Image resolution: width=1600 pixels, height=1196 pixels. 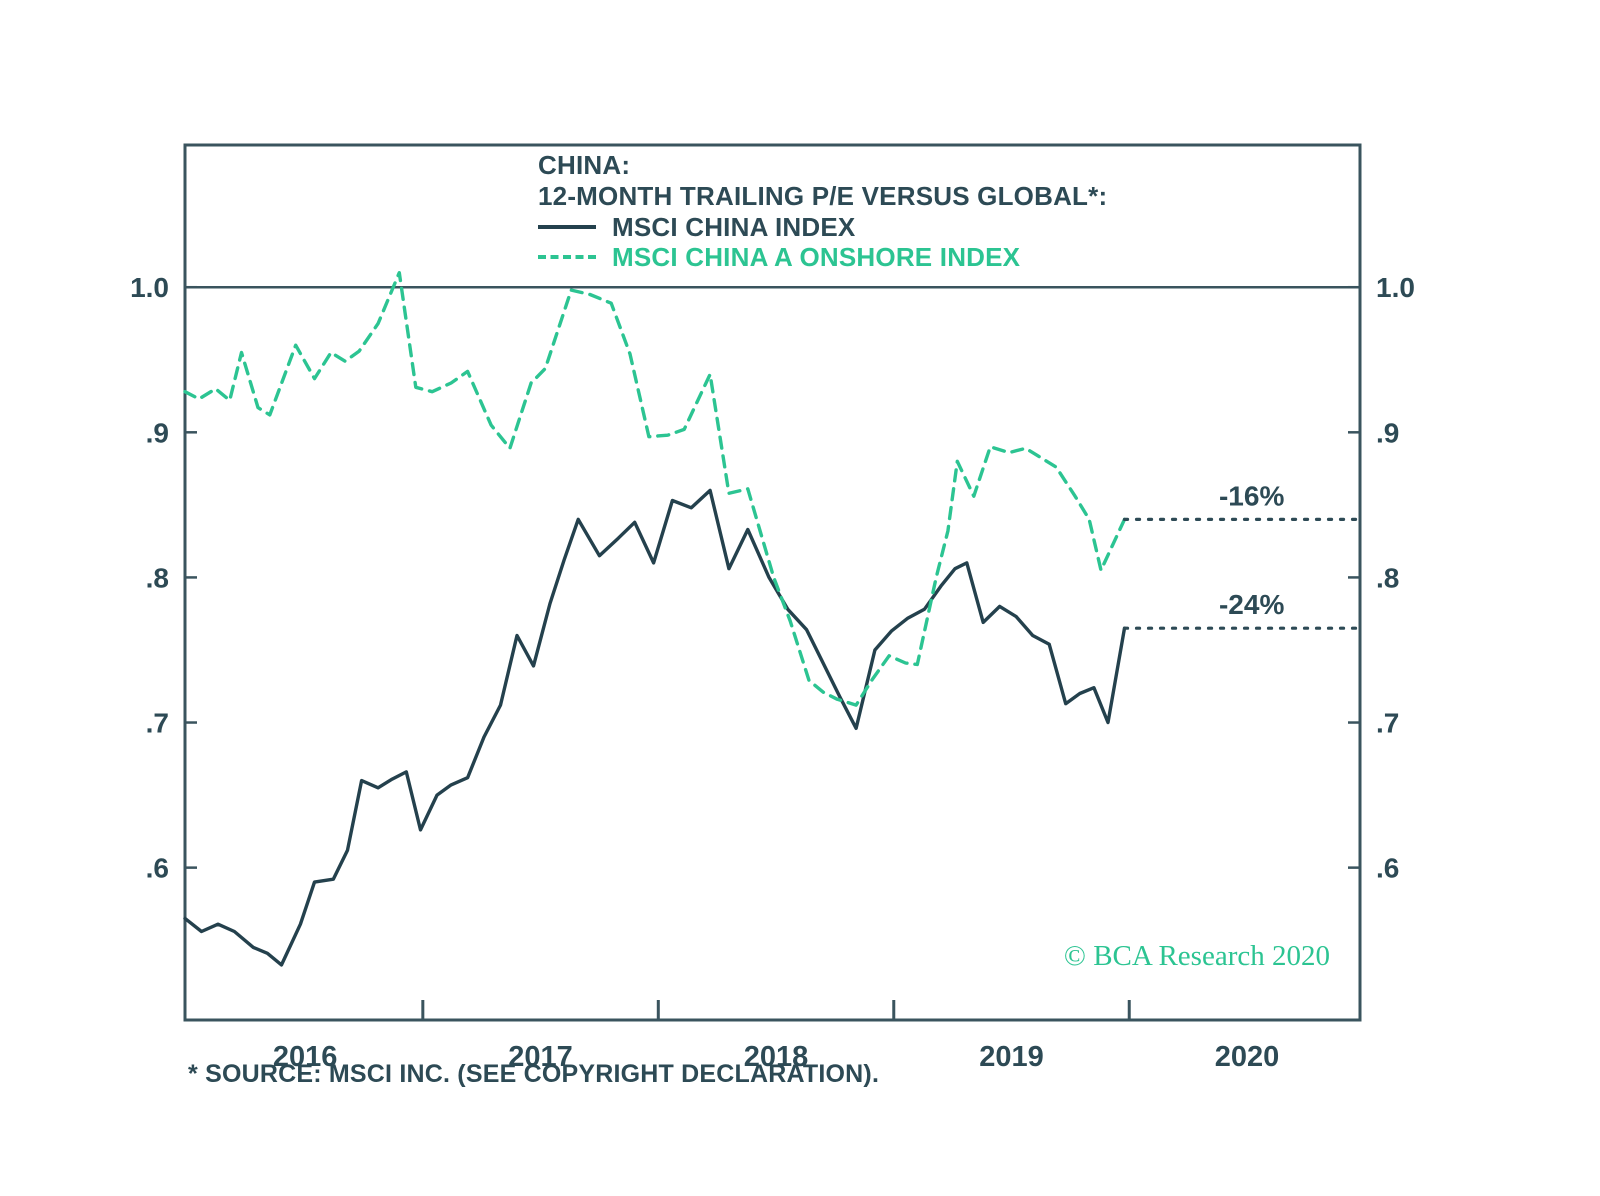 What do you see at coordinates (734, 226) in the screenshot?
I see `legend-label-msci-china-index: MSCI CHINA INDEX` at bounding box center [734, 226].